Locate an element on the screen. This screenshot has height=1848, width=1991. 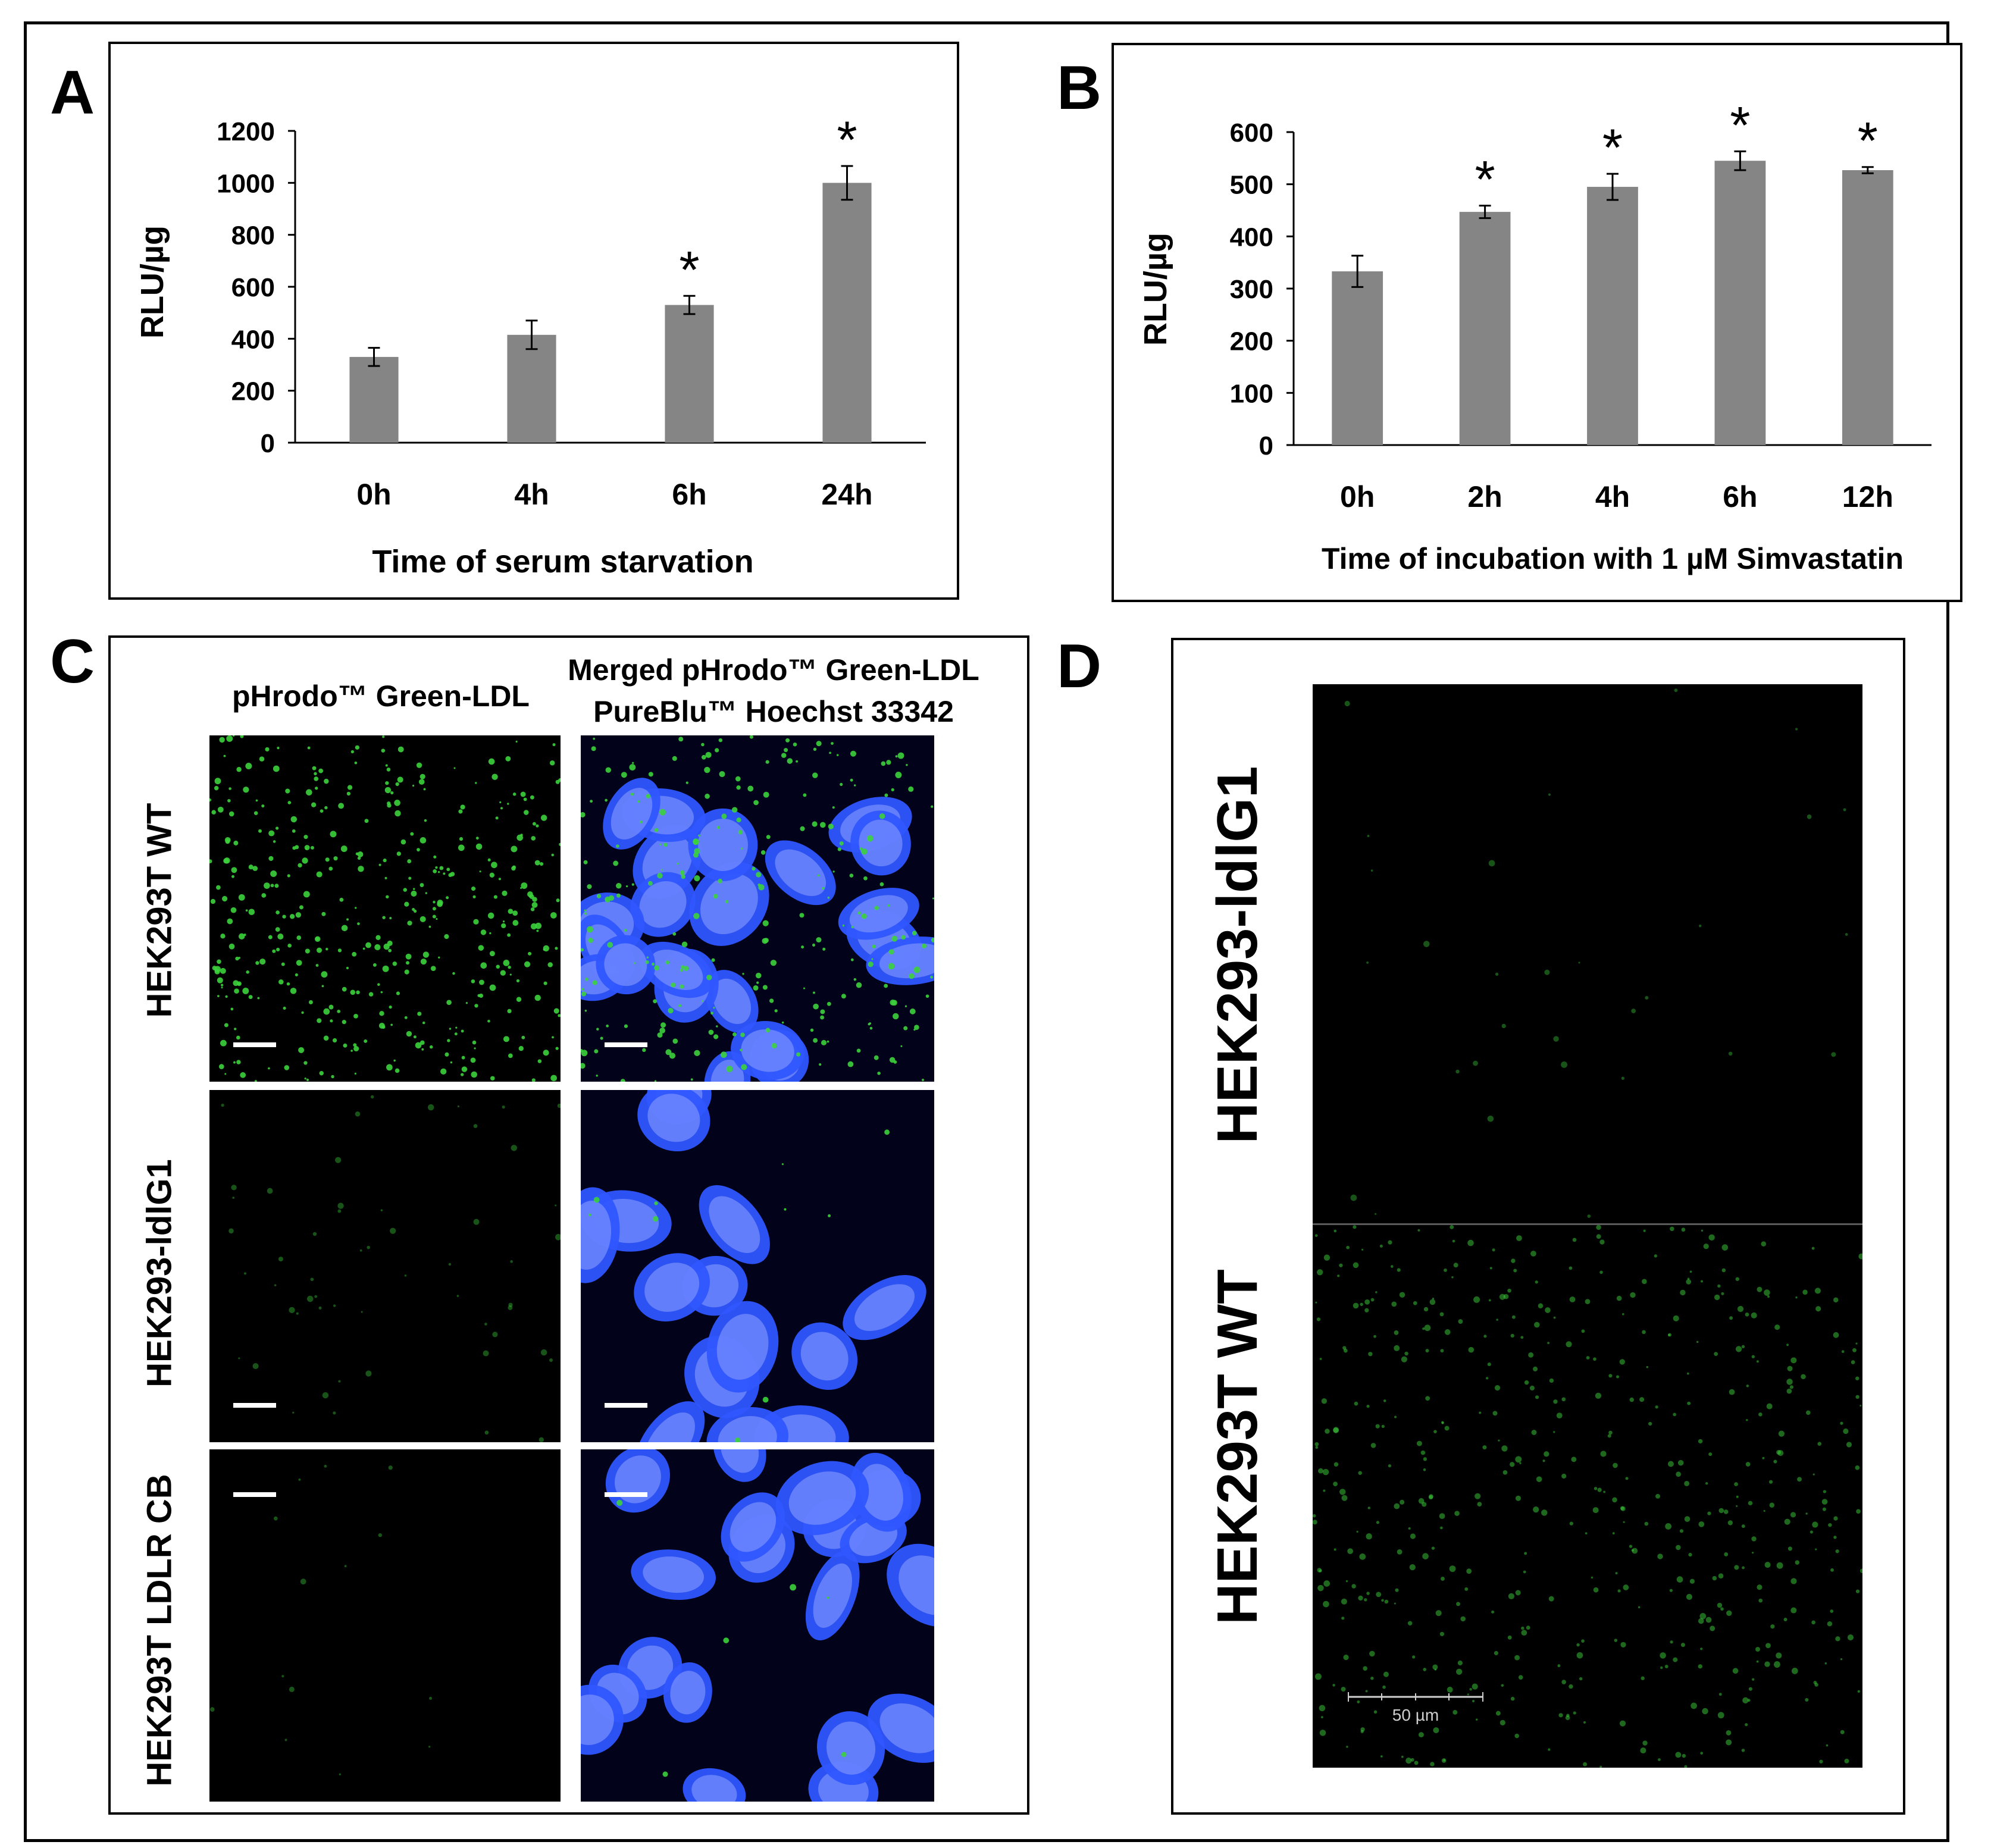
micrograph-ldlg1-merged-svg-nucleus-core is located at coordinates (734, 1225).